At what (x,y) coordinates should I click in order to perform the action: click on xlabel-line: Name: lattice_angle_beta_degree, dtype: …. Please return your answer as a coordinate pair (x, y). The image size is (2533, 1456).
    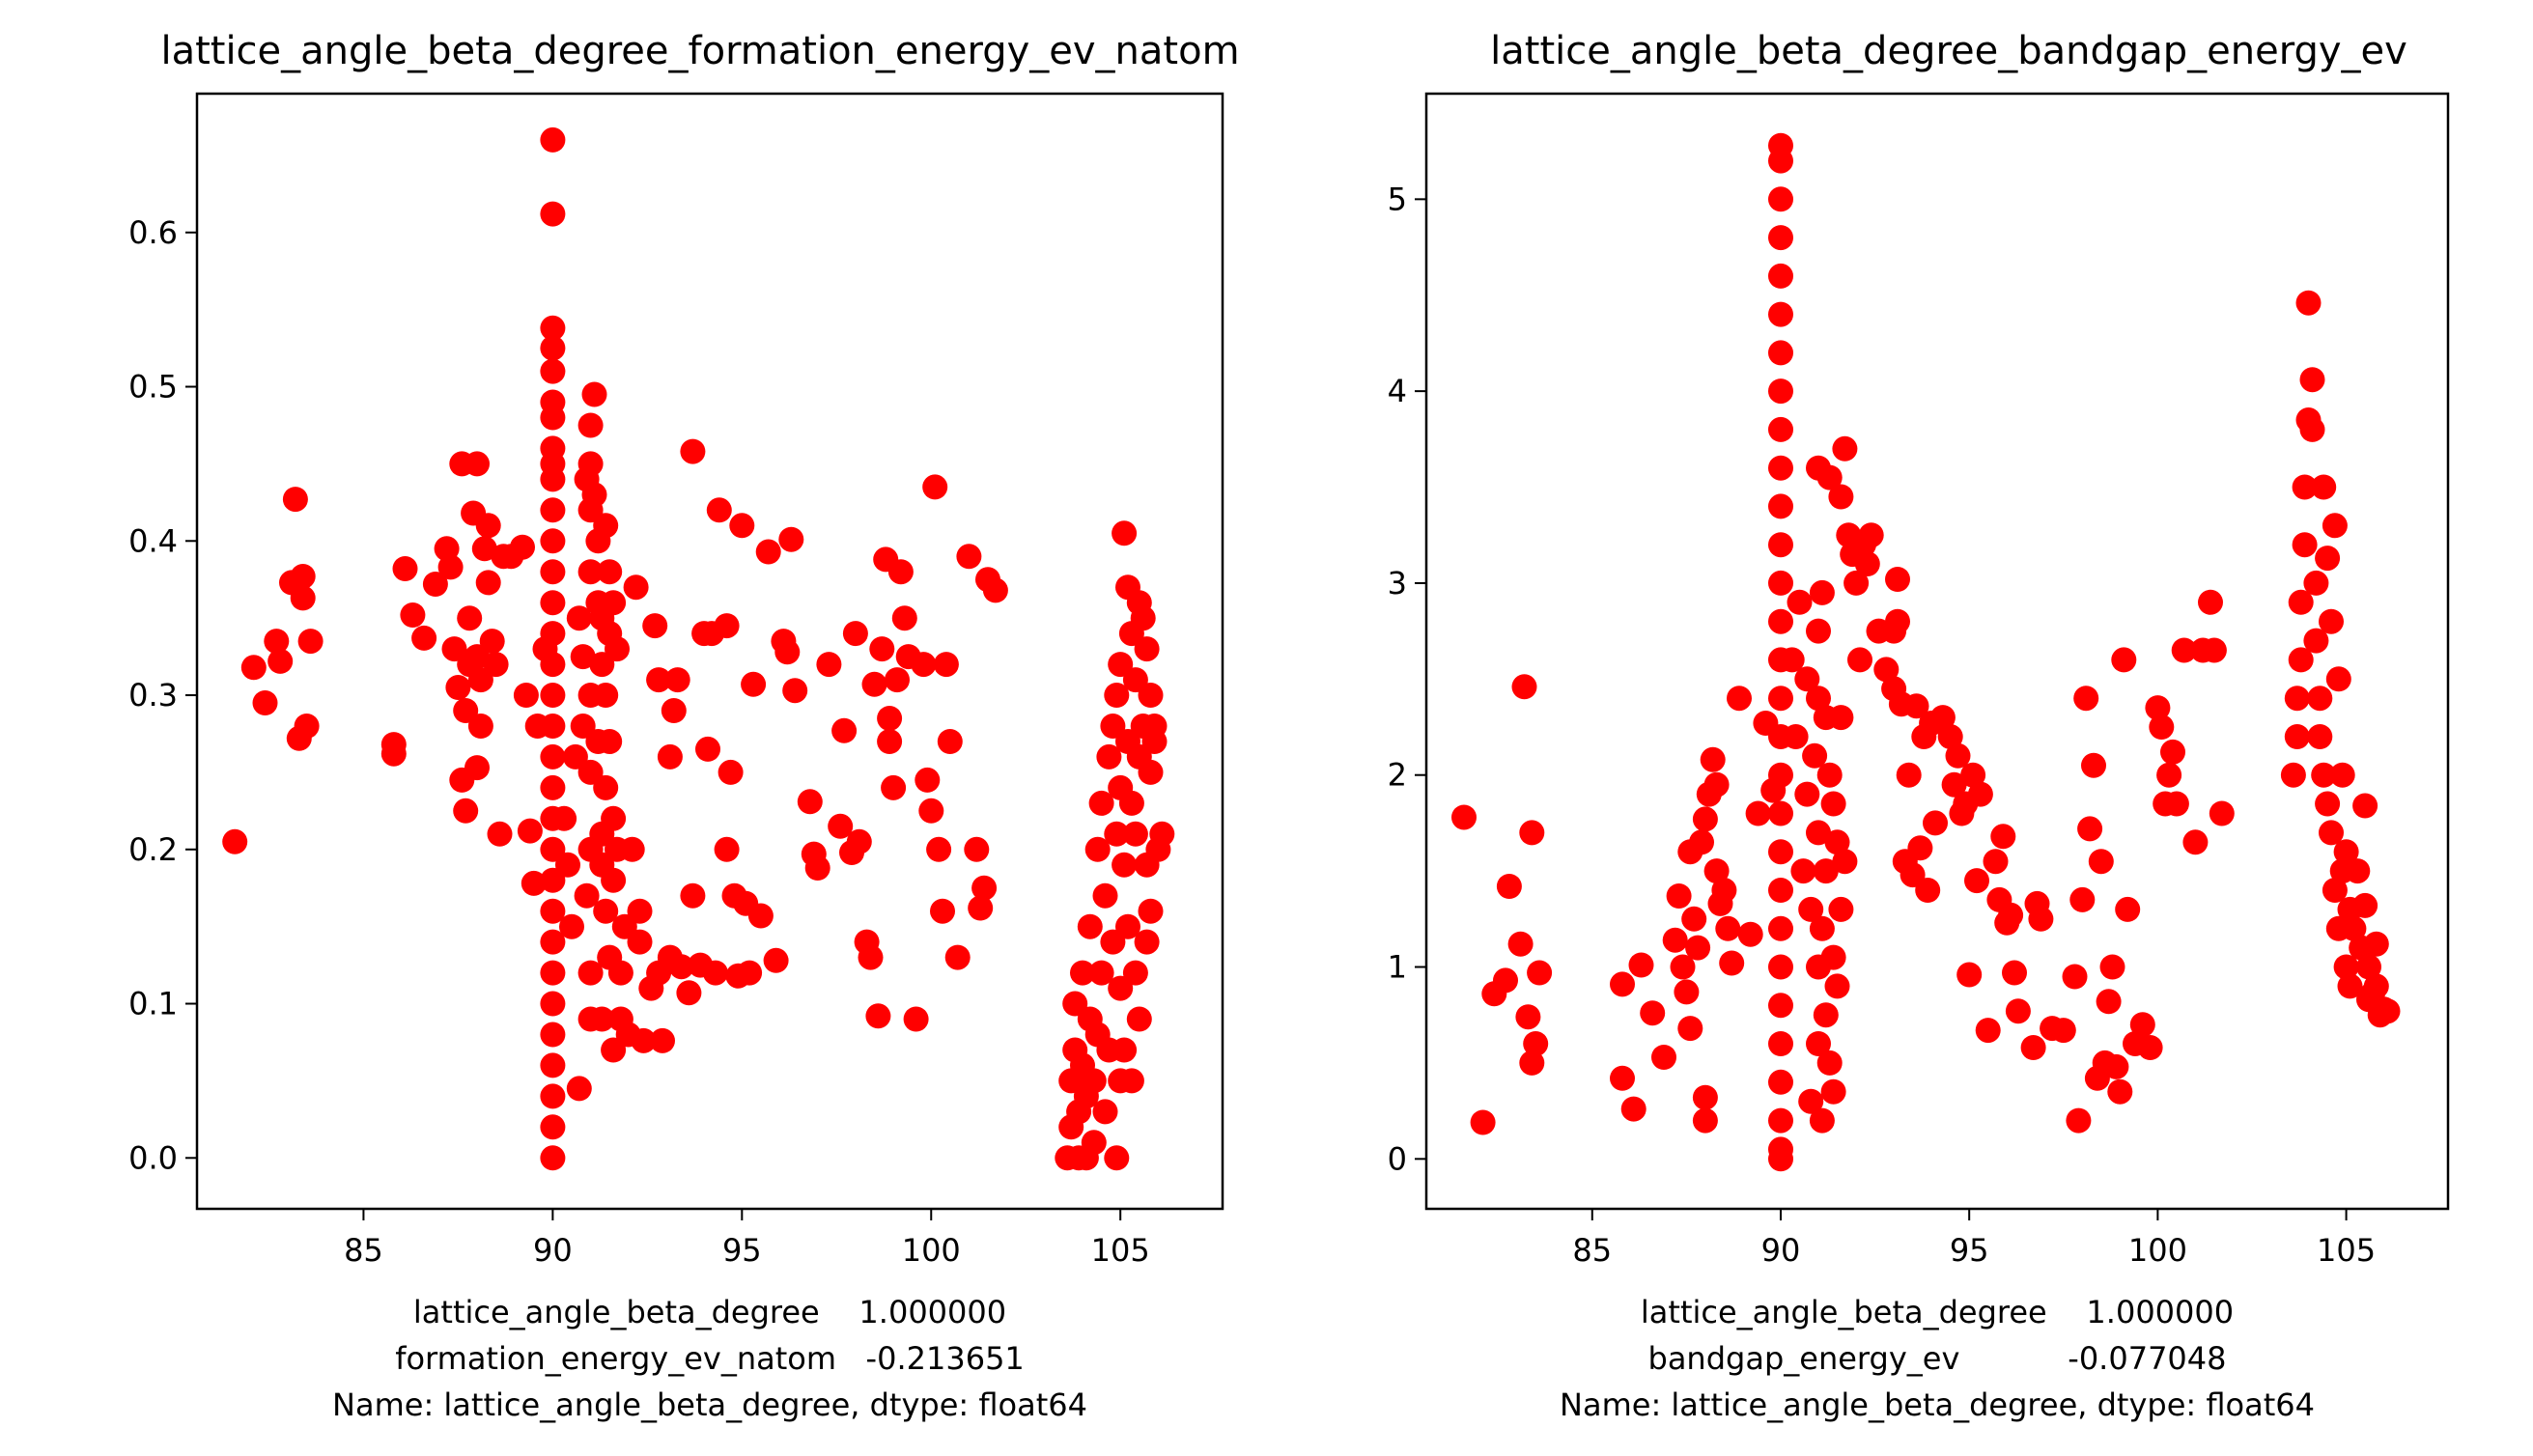
    Looking at the image, I should click on (709, 1405).